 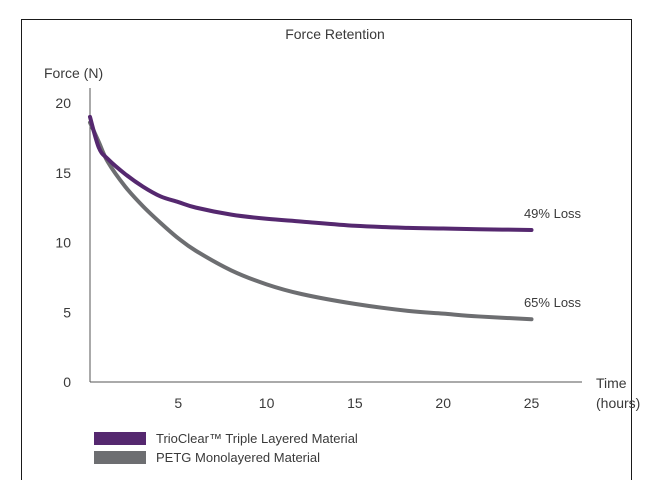 What do you see at coordinates (63, 103) in the screenshot?
I see `y-tick-label: 20` at bounding box center [63, 103].